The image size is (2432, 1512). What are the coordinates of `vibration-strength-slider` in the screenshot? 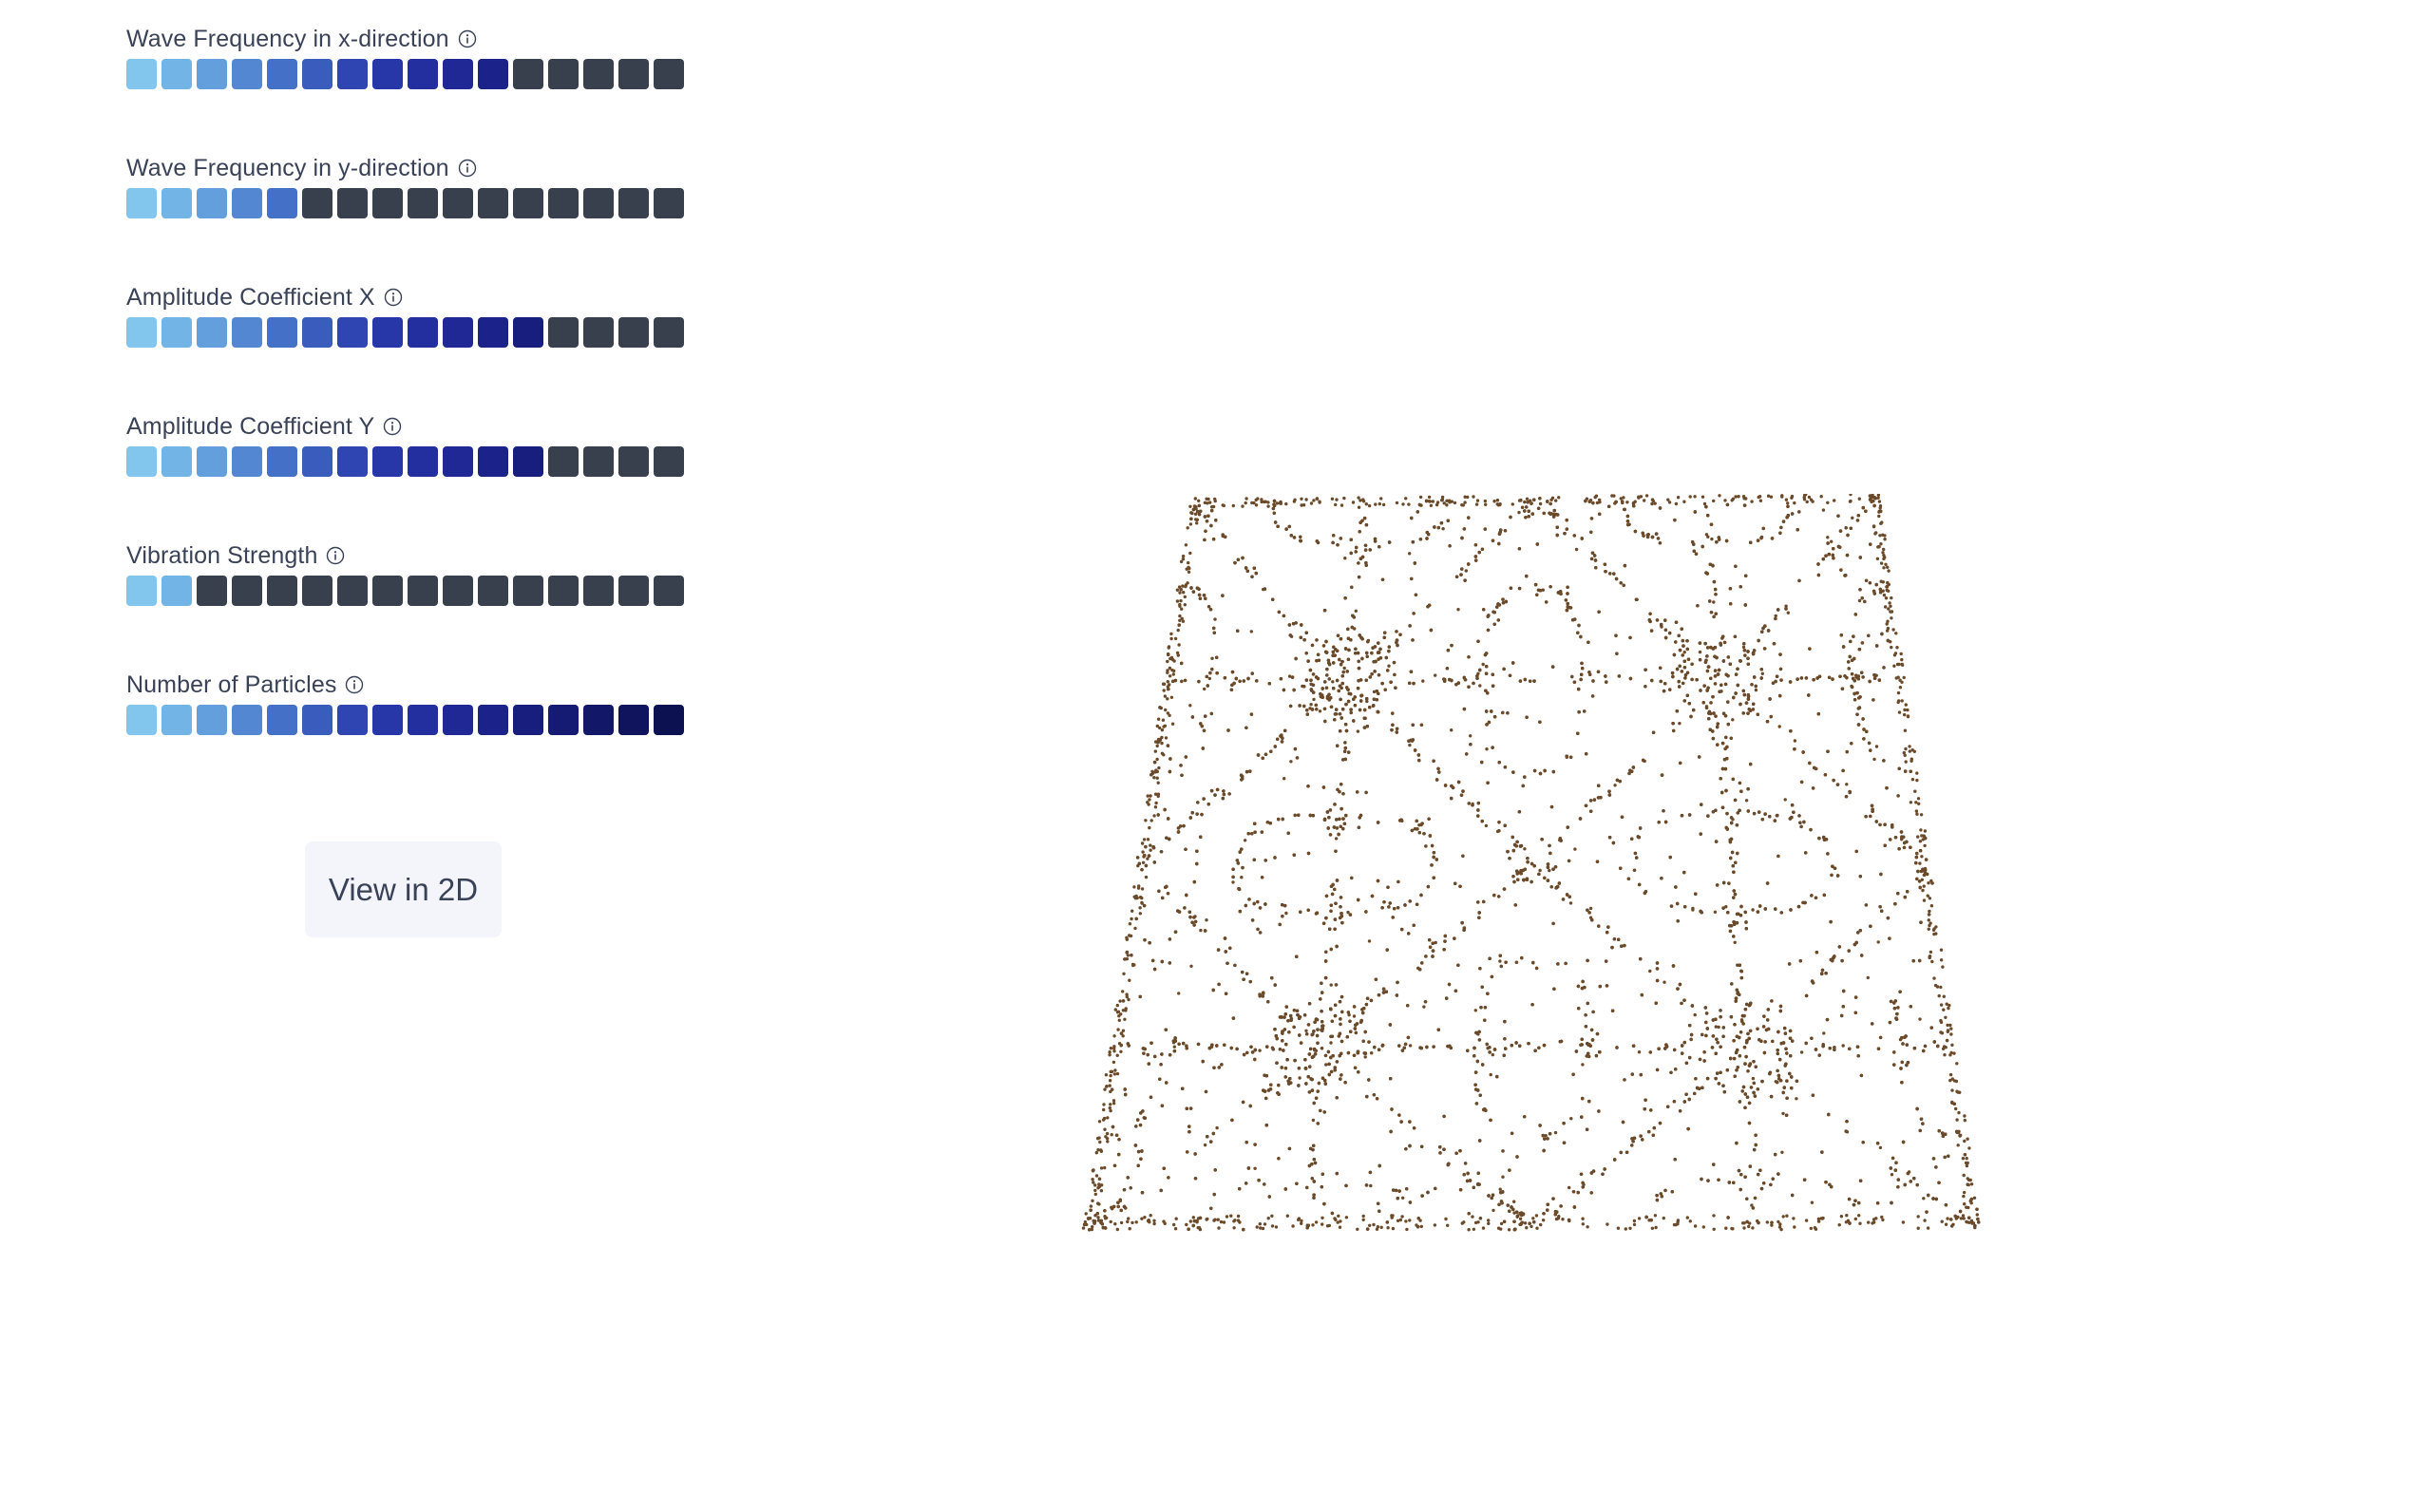 It's located at (411, 591).